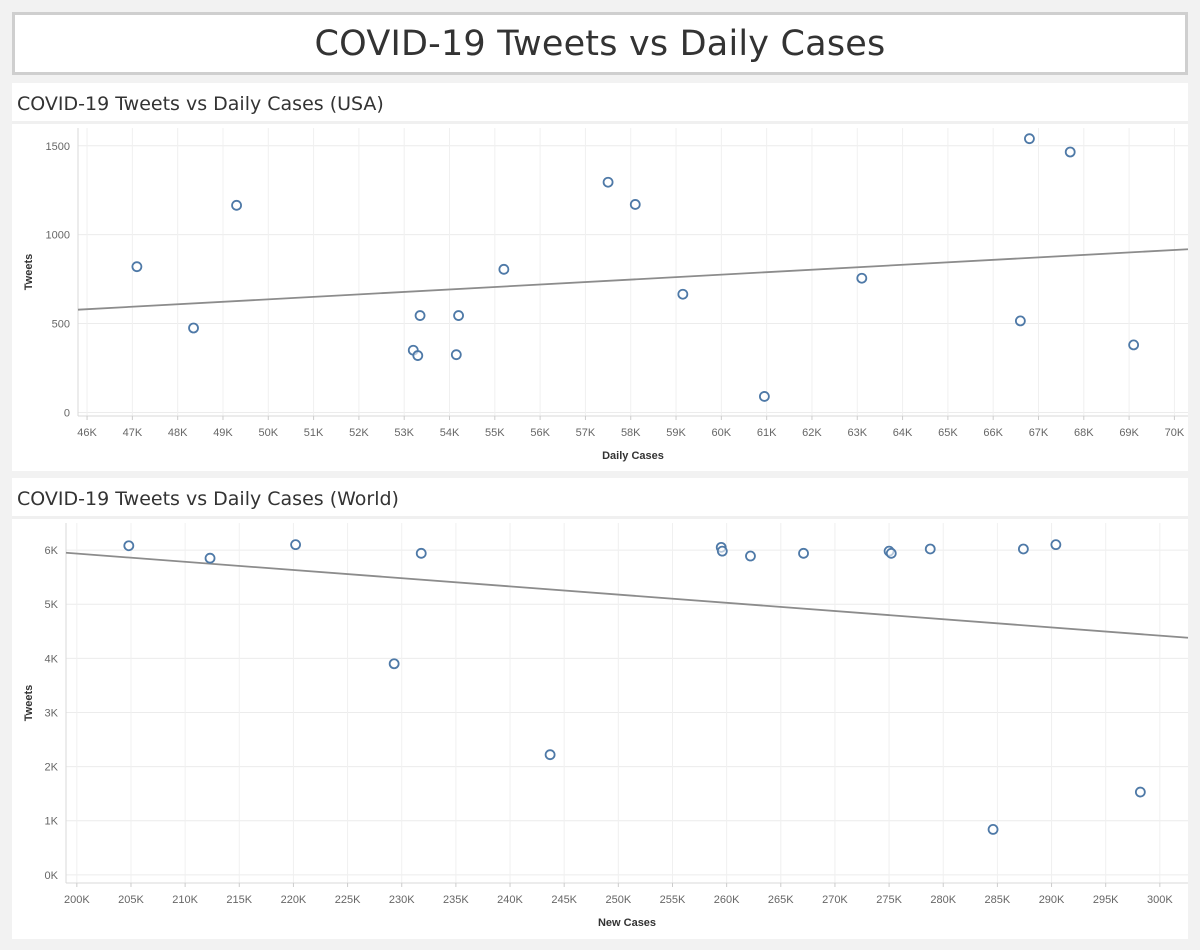  I want to click on x-tick-label: 47K, so click(133, 433).